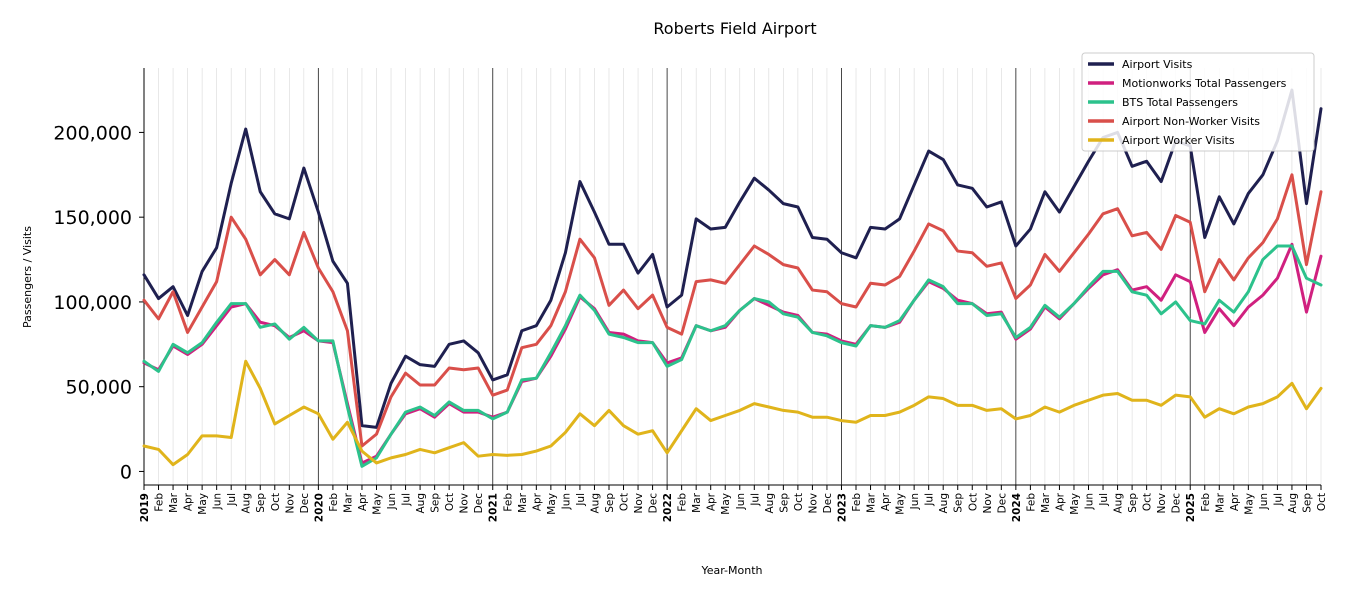 This screenshot has width=1350, height=600. What do you see at coordinates (1191, 507) in the screenshot?
I see `x-tick-label: 2025` at bounding box center [1191, 507].